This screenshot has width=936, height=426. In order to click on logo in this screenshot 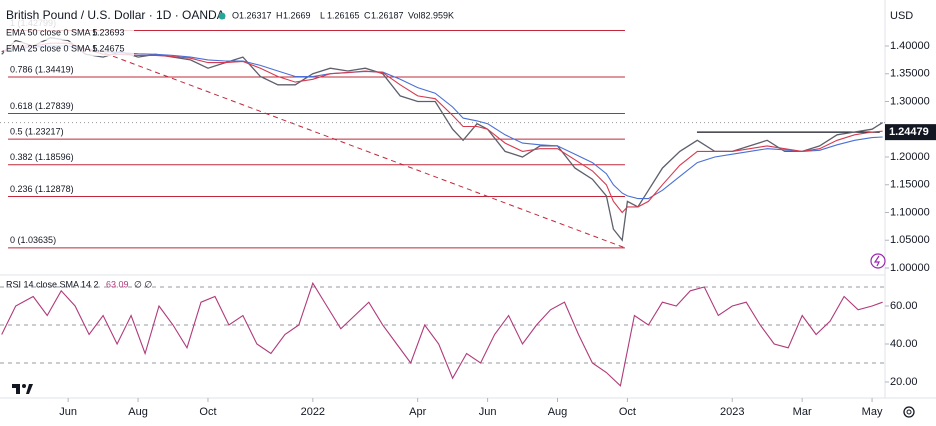, I will do `click(22, 389)`.